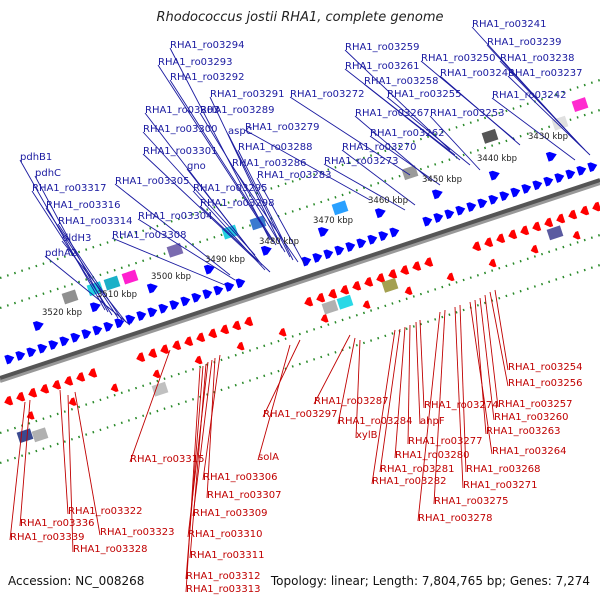 The image size is (600, 600). I want to click on gene-label: RHA1_ro03293, so click(195, 62).